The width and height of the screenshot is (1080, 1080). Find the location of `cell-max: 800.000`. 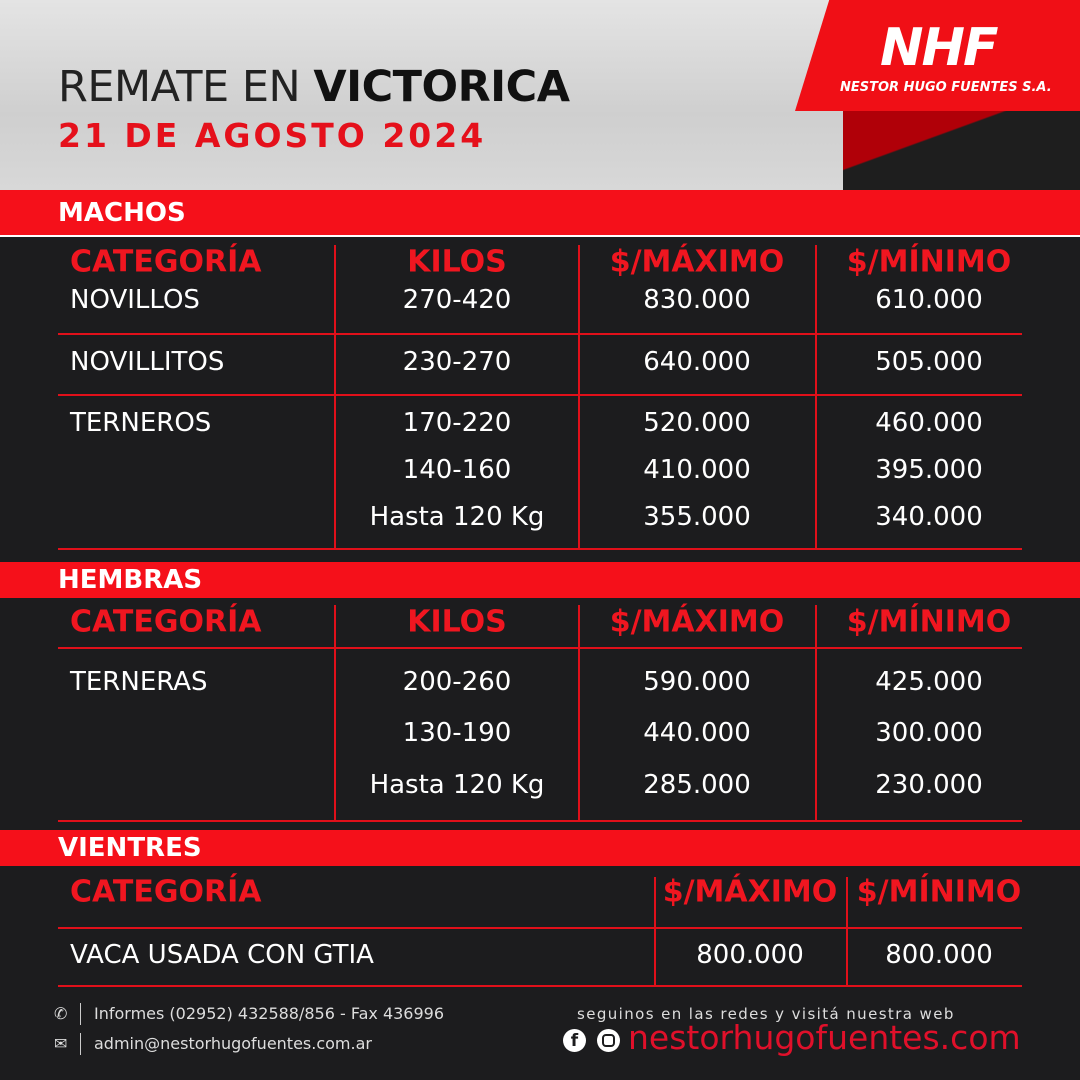

cell-max: 800.000 is located at coordinates (750, 955).